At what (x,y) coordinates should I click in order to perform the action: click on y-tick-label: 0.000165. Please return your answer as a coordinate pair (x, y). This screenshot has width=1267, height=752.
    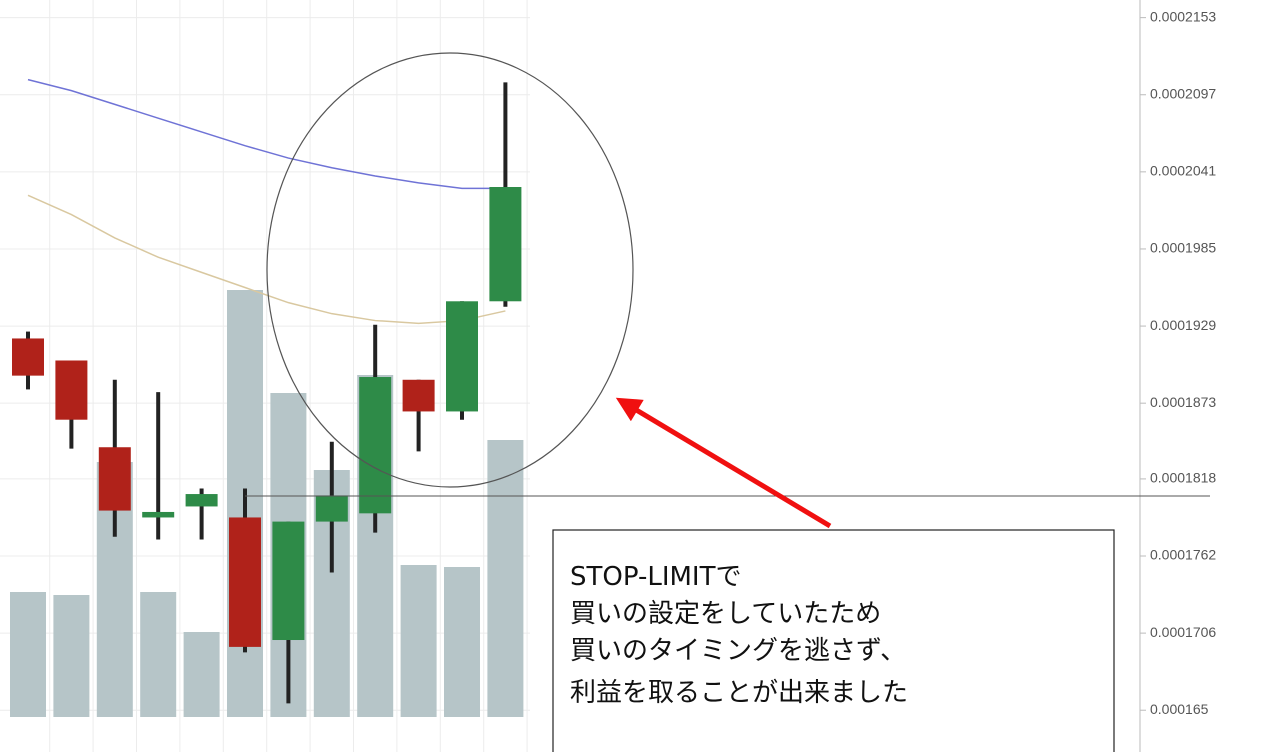
    Looking at the image, I should click on (1179, 709).